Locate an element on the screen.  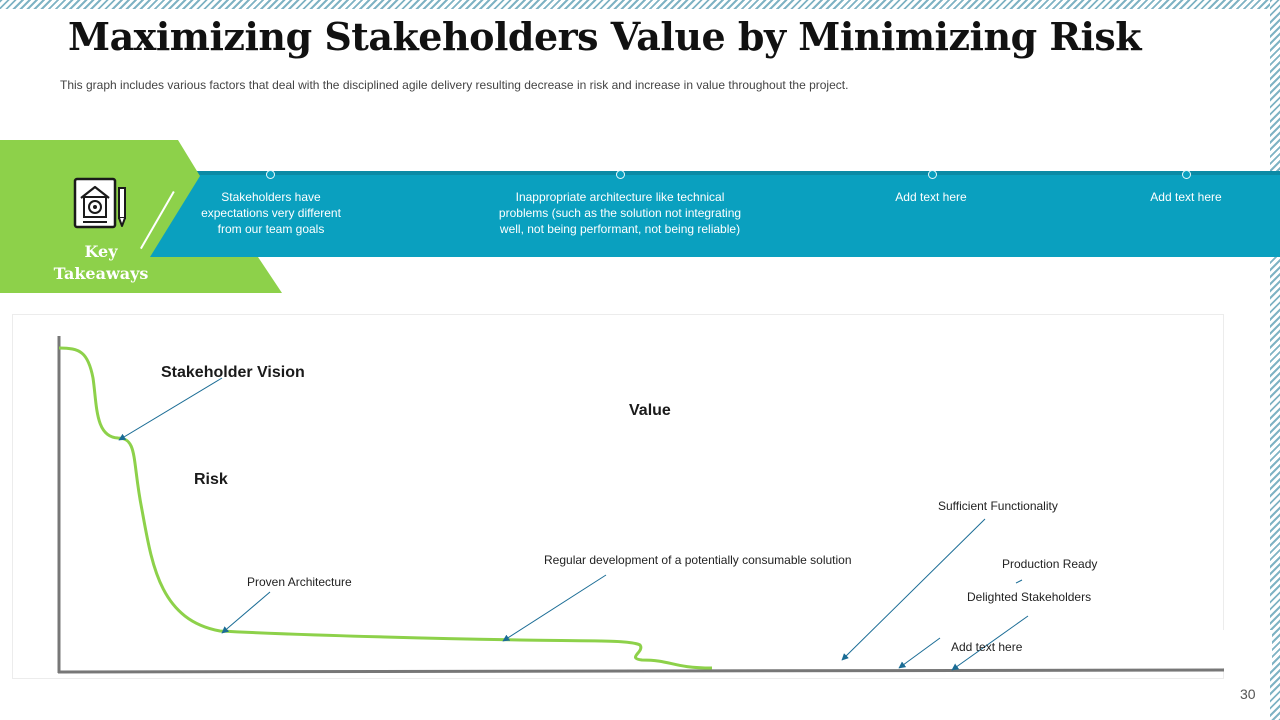
label-add-text: Add text here is located at coordinates (987, 647).